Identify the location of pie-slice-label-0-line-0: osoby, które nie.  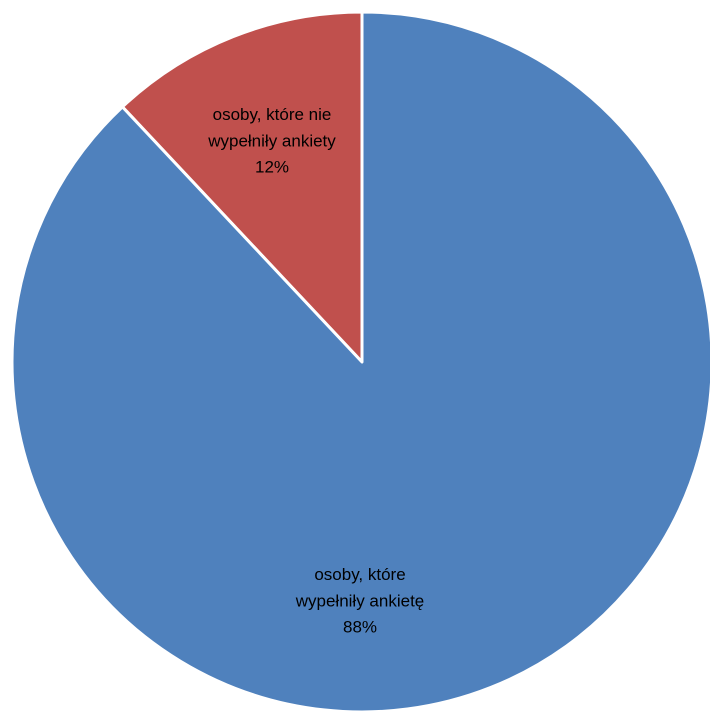
(272, 114).